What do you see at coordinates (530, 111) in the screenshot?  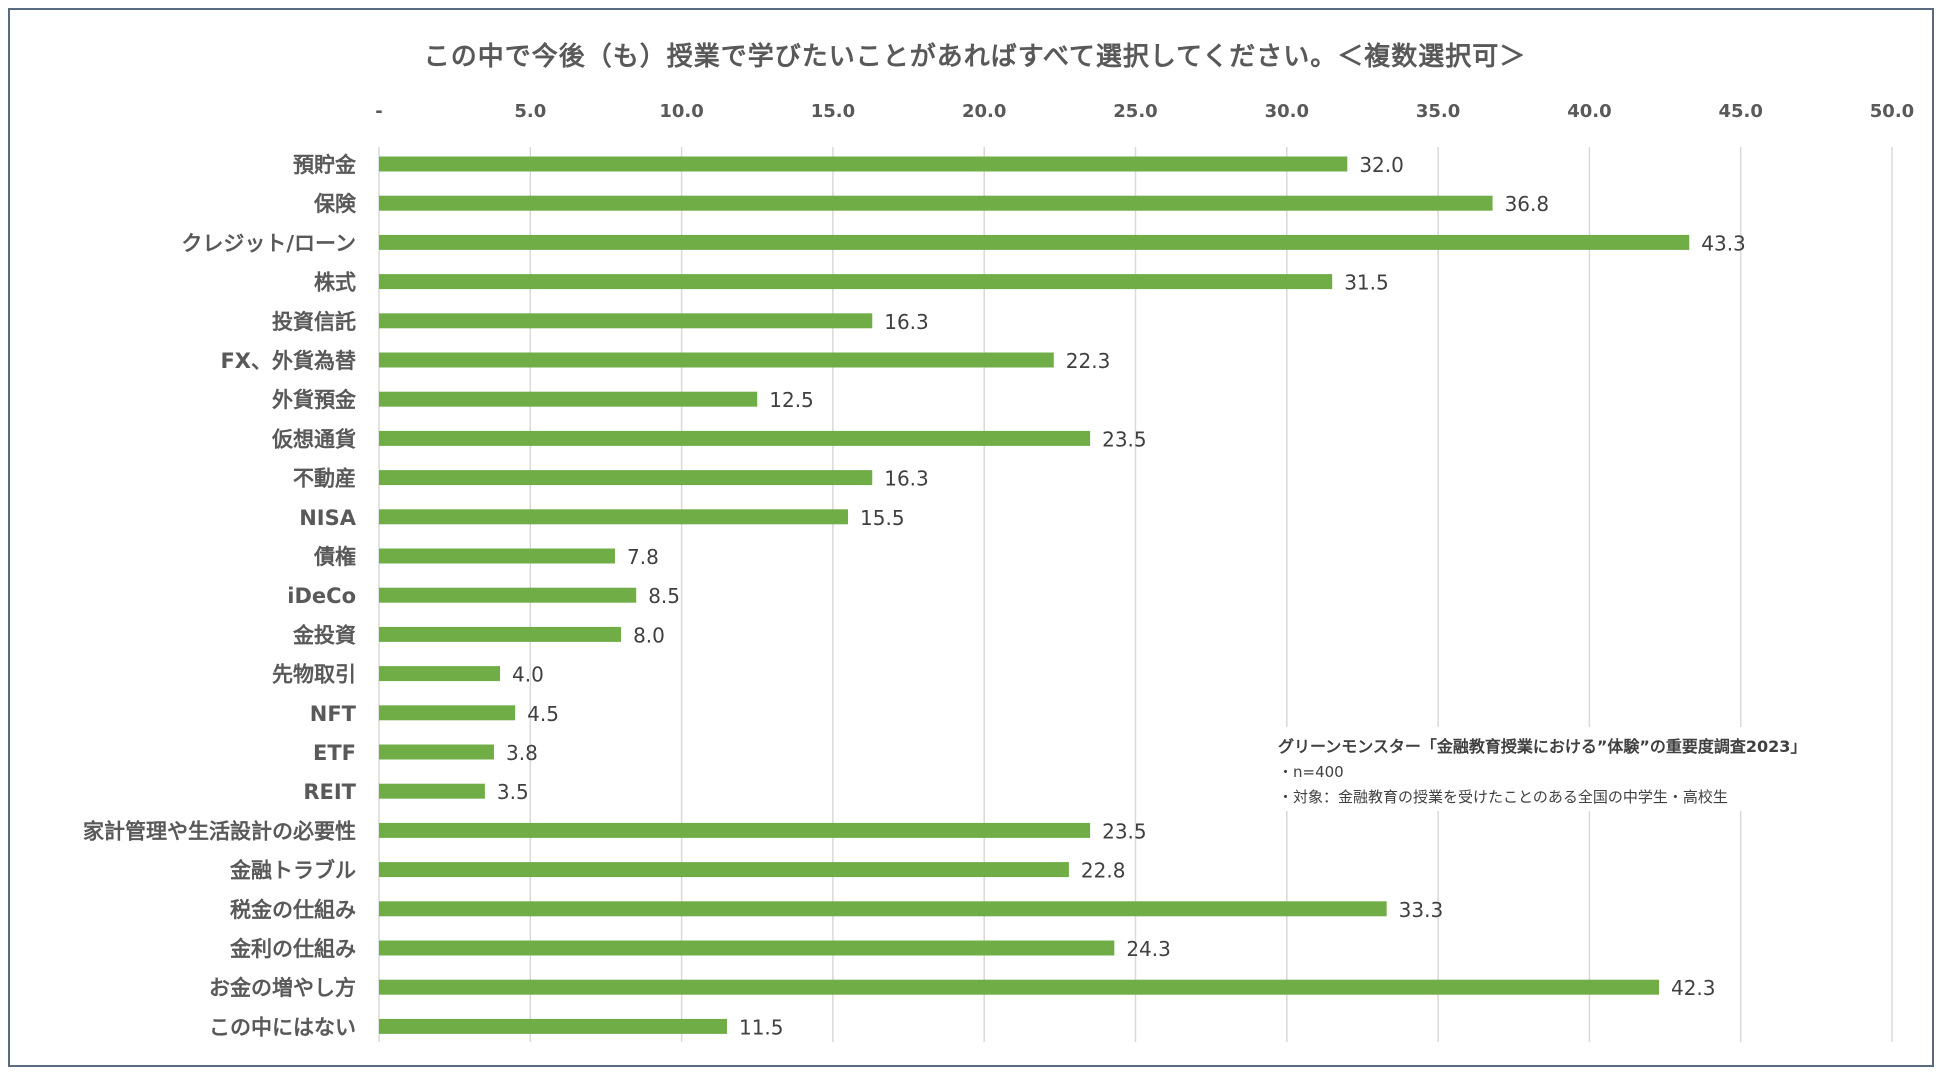 I see `x-tick-label: 5.0` at bounding box center [530, 111].